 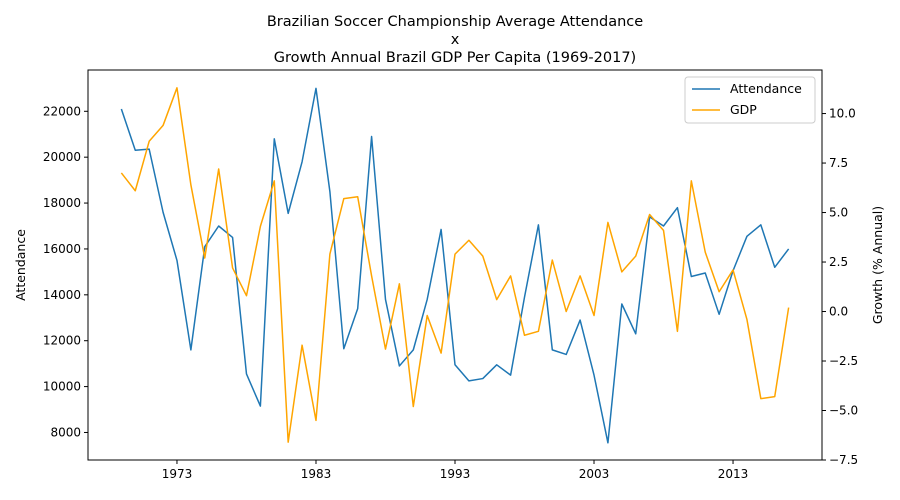 What do you see at coordinates (594, 474) in the screenshot?
I see `x-tick-label: 2003` at bounding box center [594, 474].